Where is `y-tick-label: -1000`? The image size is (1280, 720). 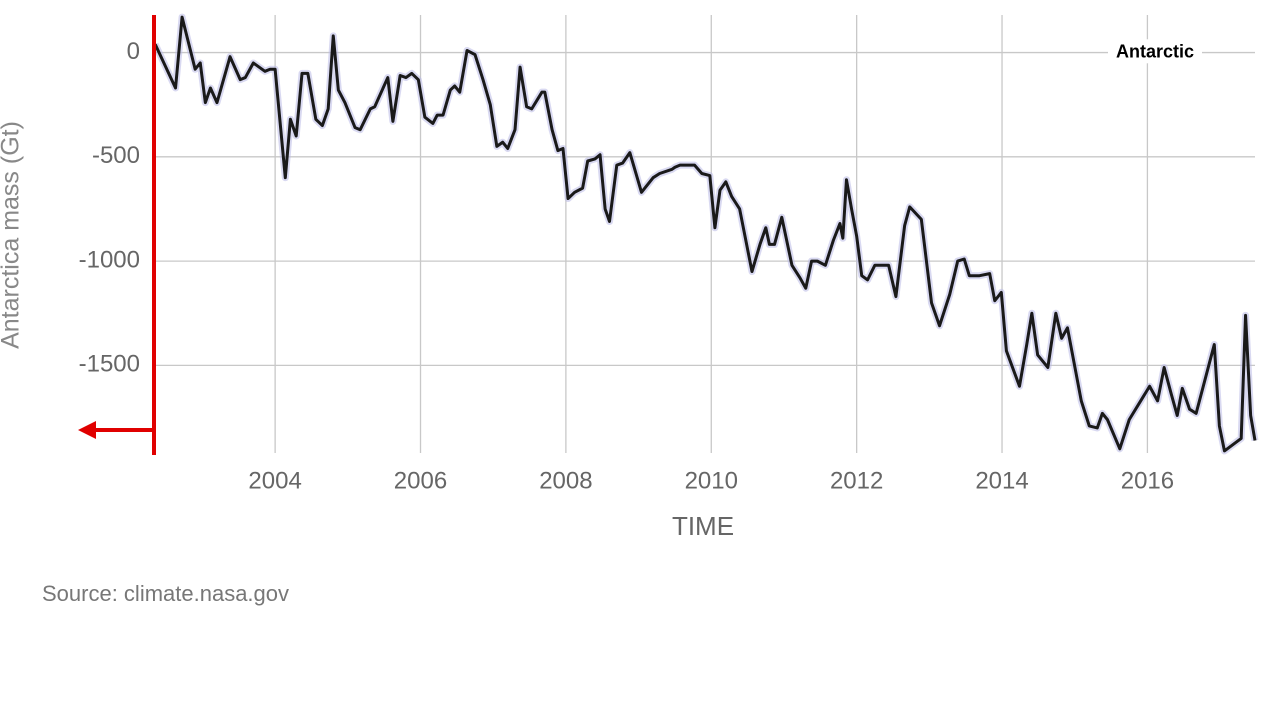
y-tick-label: -1000 is located at coordinates (109, 259).